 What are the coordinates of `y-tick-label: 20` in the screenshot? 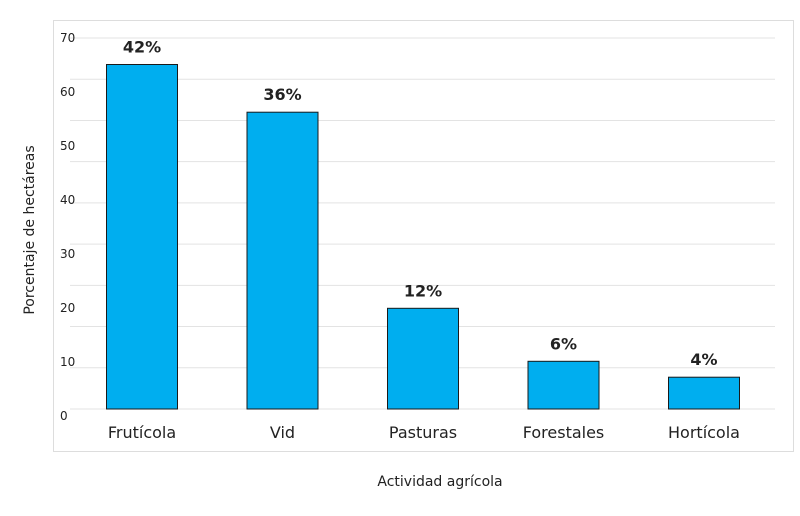 It's located at (67, 308).